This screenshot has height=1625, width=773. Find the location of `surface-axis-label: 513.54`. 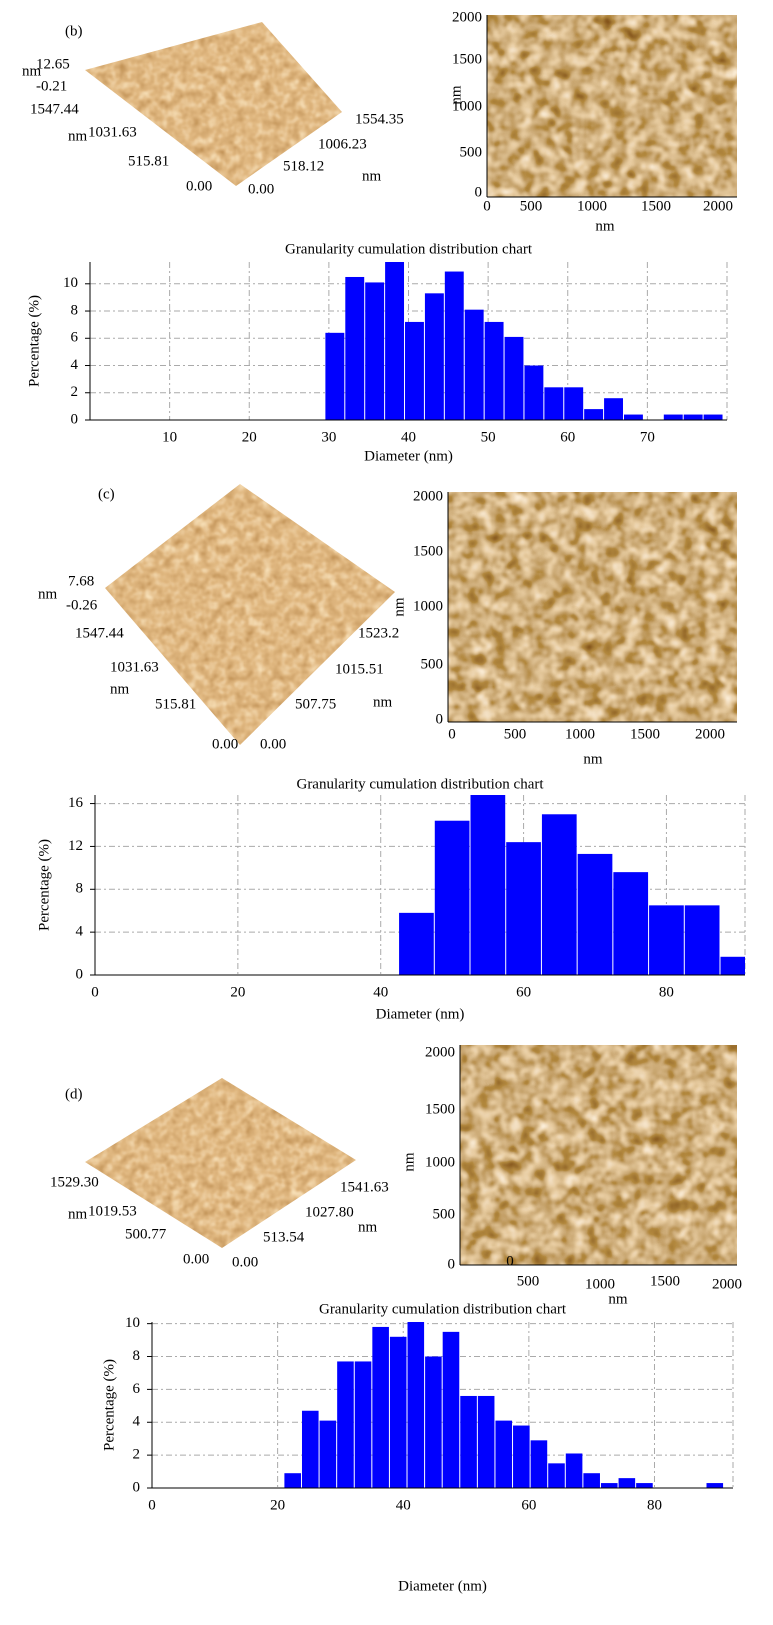

surface-axis-label: 513.54 is located at coordinates (284, 1237).